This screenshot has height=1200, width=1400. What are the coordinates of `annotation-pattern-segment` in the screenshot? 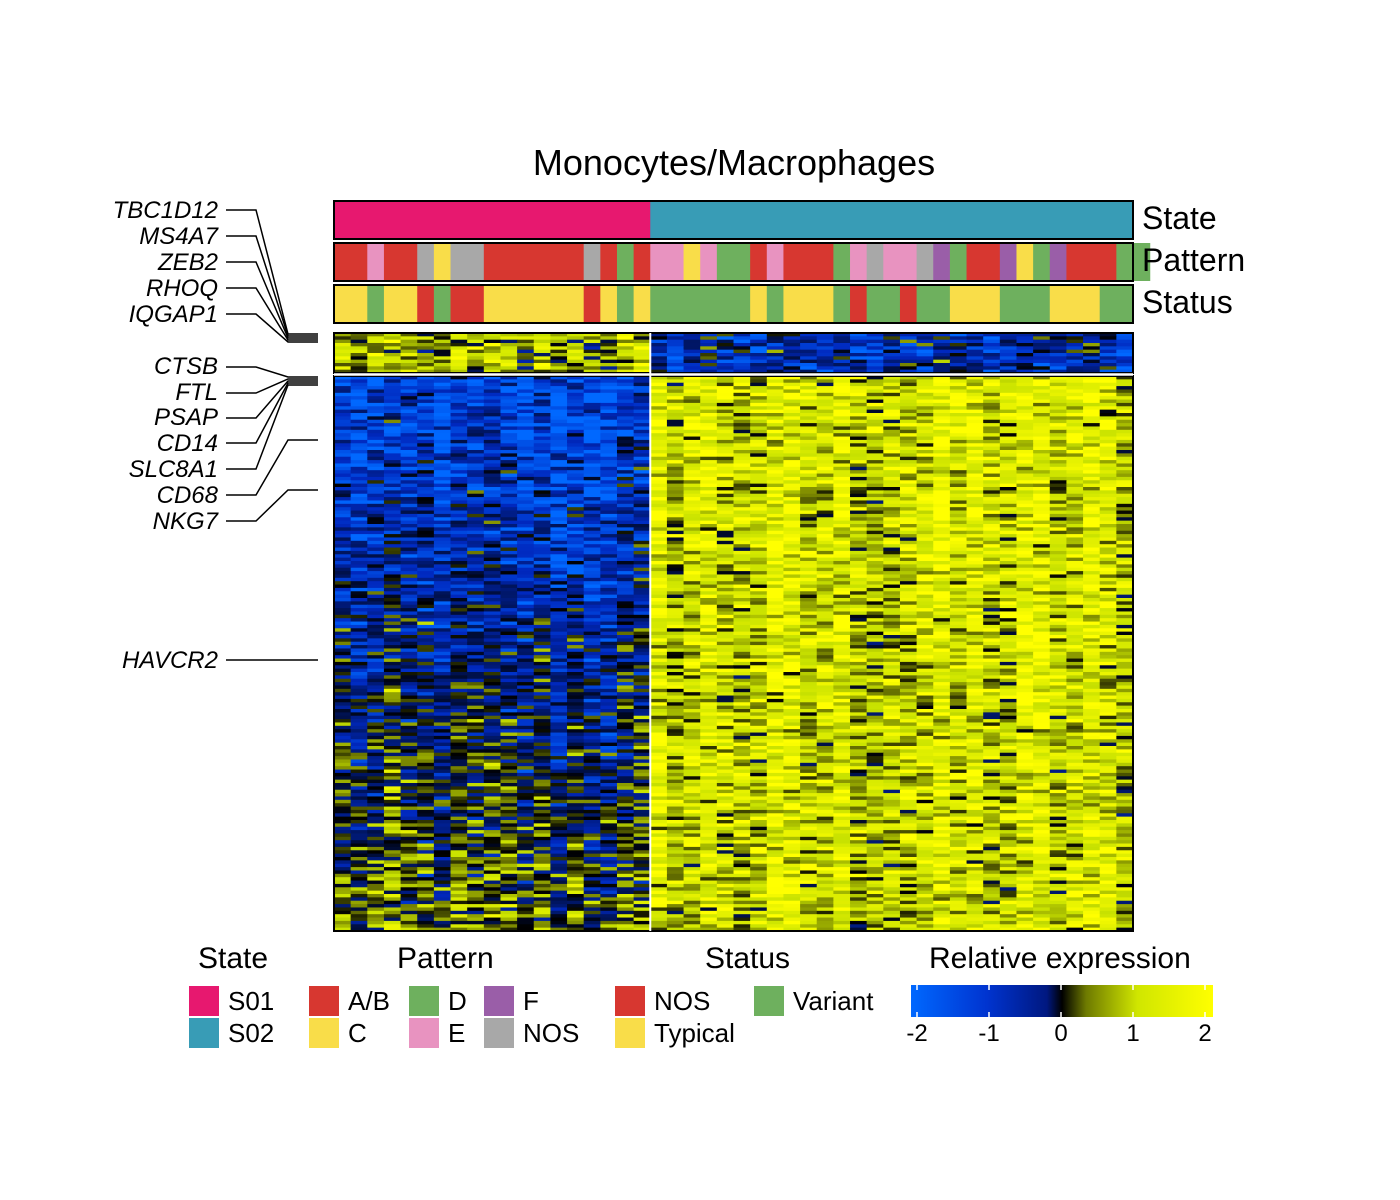 It's located at (1091, 262).